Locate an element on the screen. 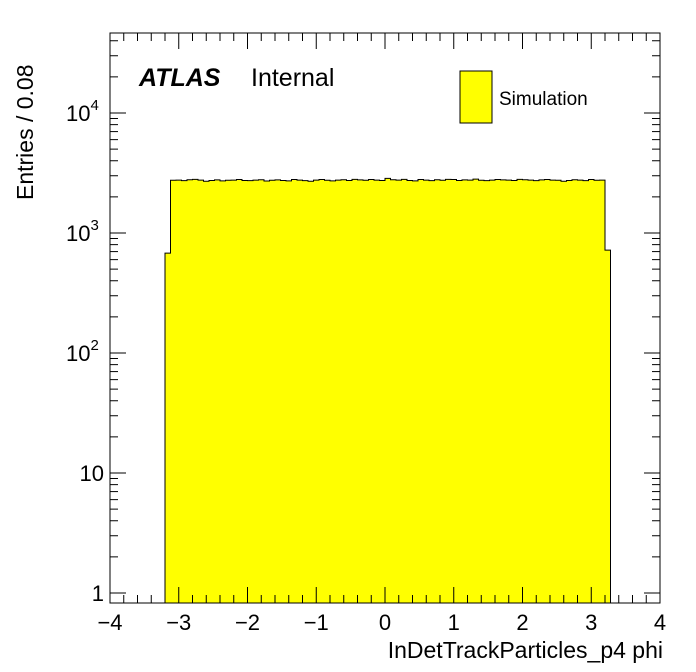 Image resolution: width=696 pixels, height=672 pixels. y-axis-label: Entries / 0.08 is located at coordinates (25, 132).